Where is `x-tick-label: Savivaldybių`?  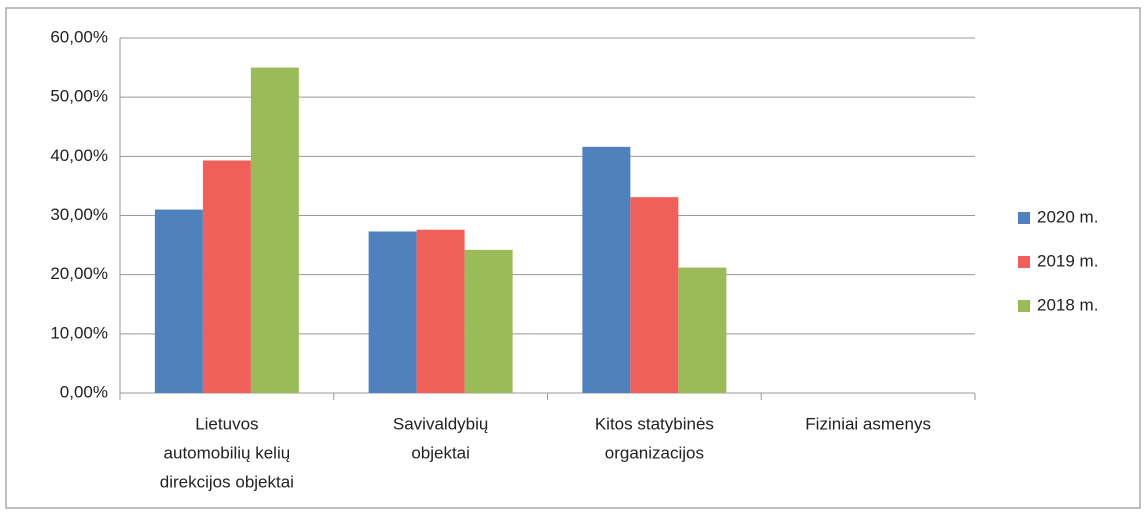 x-tick-label: Savivaldybių is located at coordinates (440, 423).